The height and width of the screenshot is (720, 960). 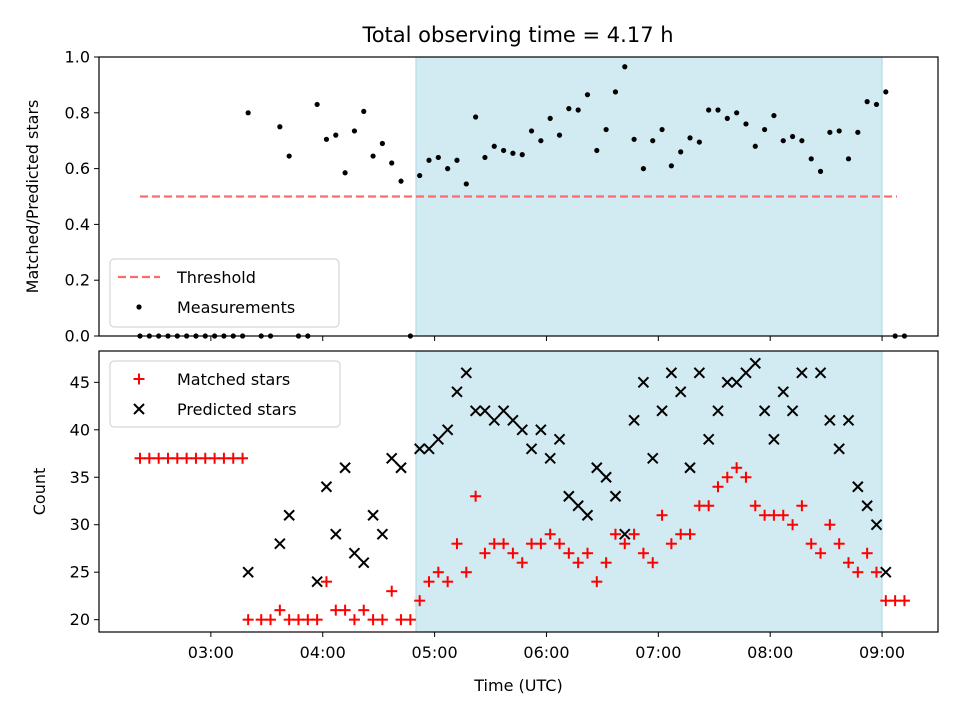 I want to click on count-ylabel: Count, so click(x=39, y=492).